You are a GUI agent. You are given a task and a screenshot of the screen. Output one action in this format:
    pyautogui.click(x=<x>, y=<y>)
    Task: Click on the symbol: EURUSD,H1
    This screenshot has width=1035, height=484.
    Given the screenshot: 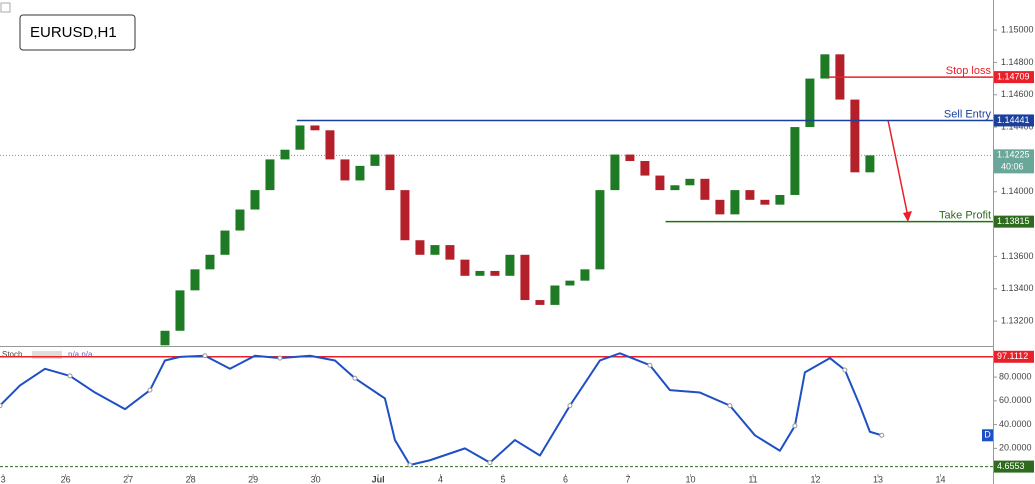 What is the action you would take?
    pyautogui.click(x=73, y=32)
    